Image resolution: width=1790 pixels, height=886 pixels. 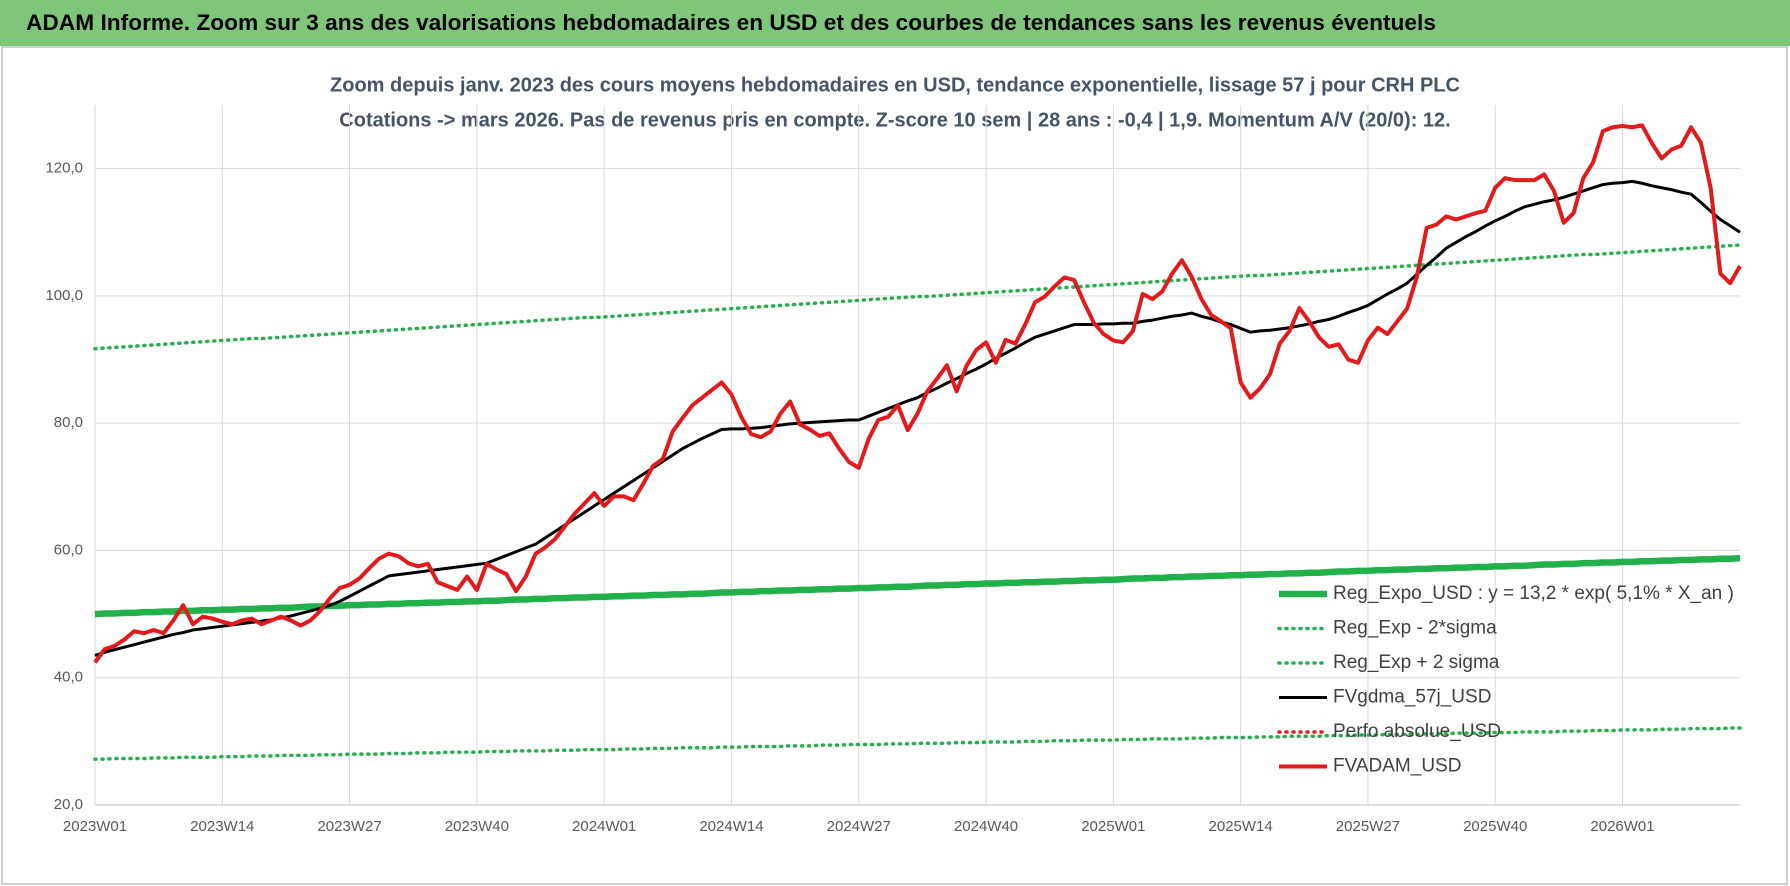 What do you see at coordinates (222, 826) in the screenshot?
I see `x-tick-label: 2023W14` at bounding box center [222, 826].